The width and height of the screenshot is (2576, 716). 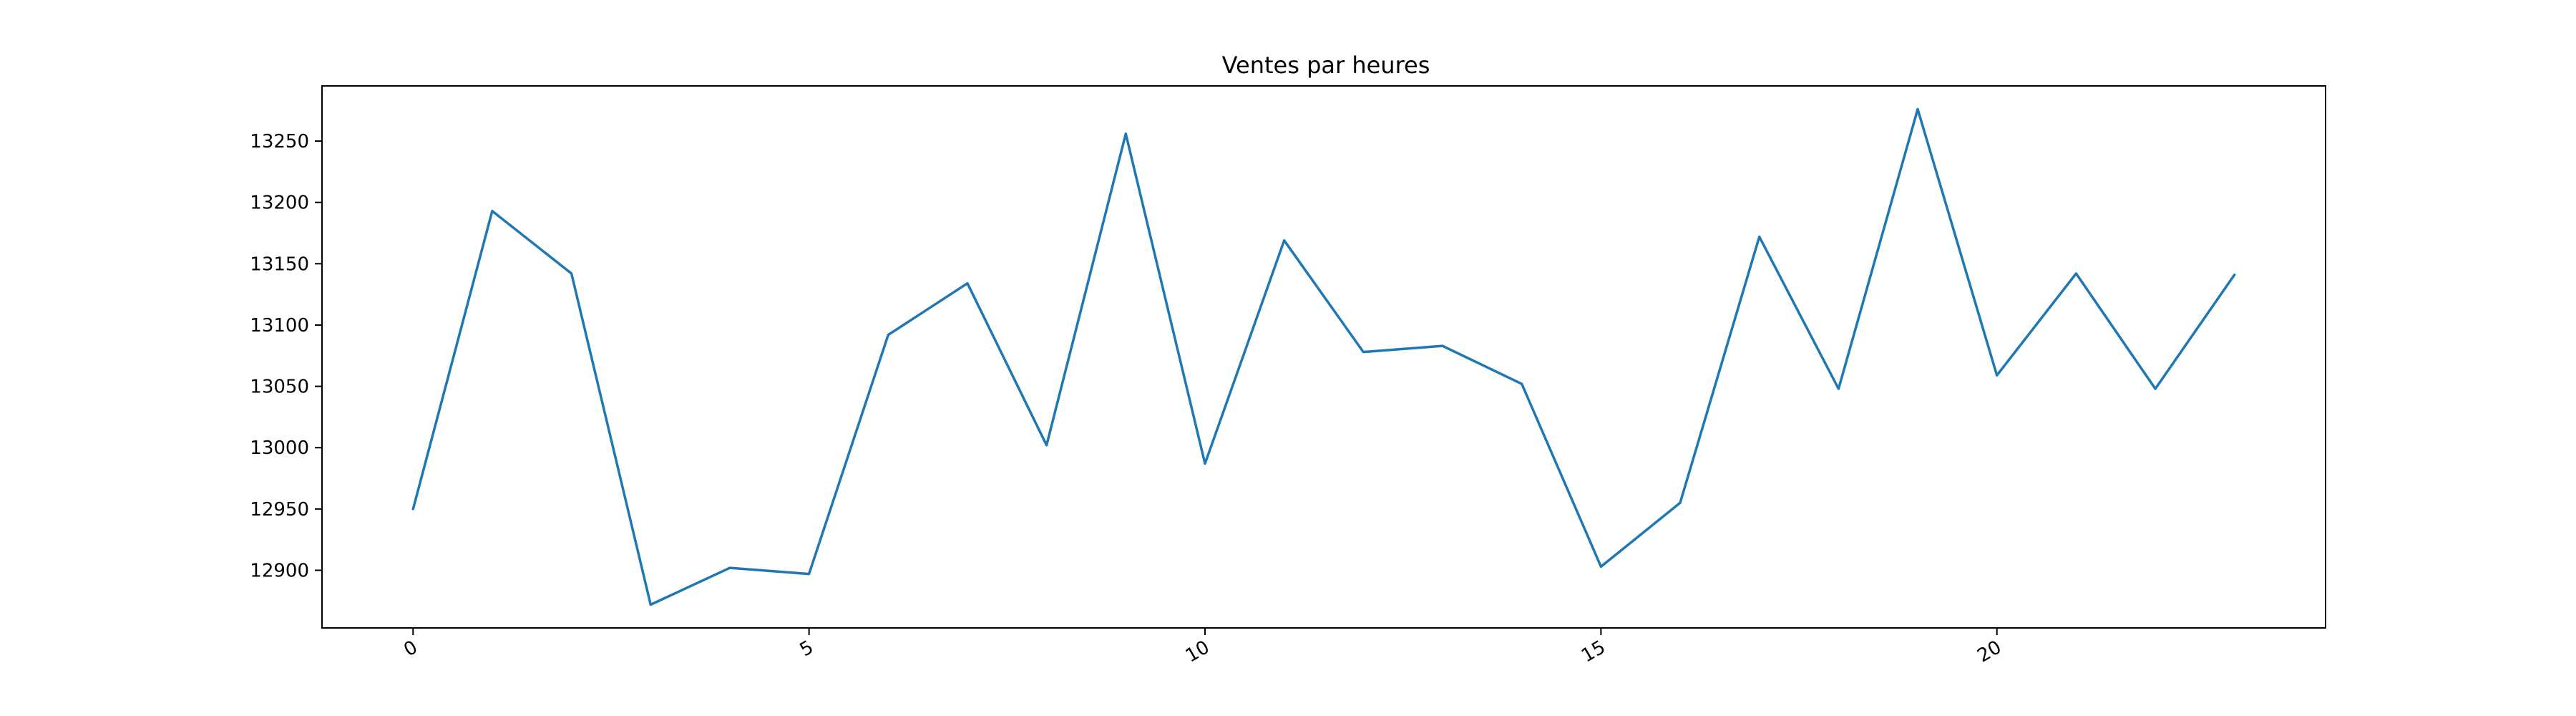 What do you see at coordinates (279, 387) in the screenshot?
I see `y-tick-label: 13050` at bounding box center [279, 387].